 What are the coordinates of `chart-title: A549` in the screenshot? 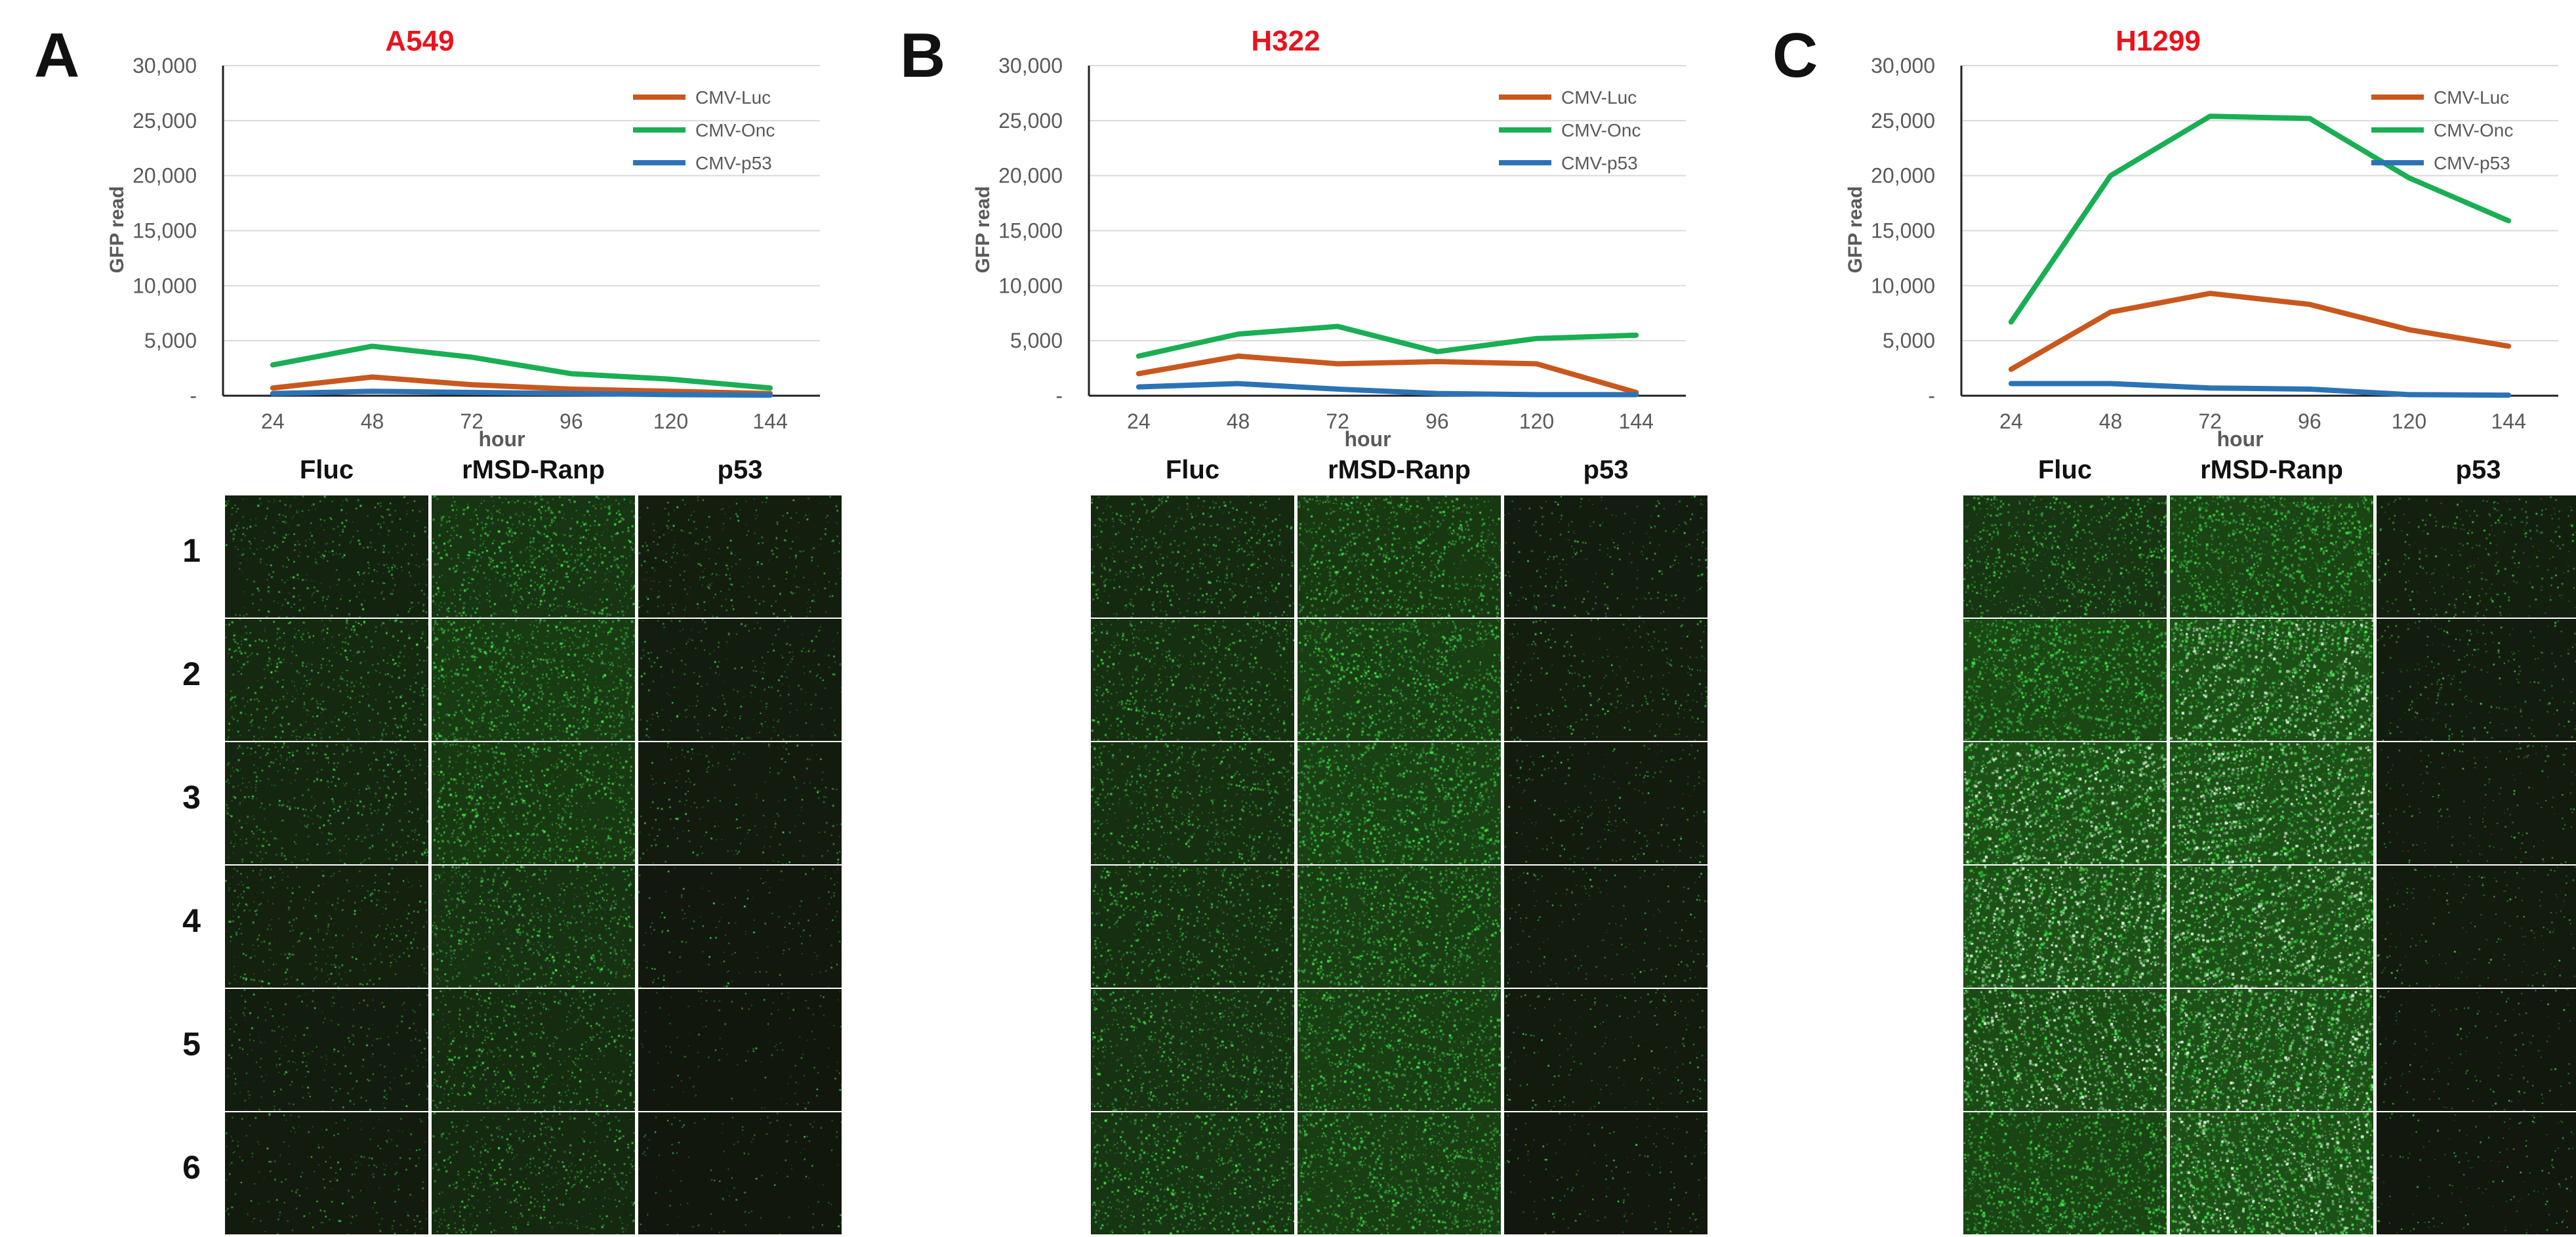 It's located at (420, 41).